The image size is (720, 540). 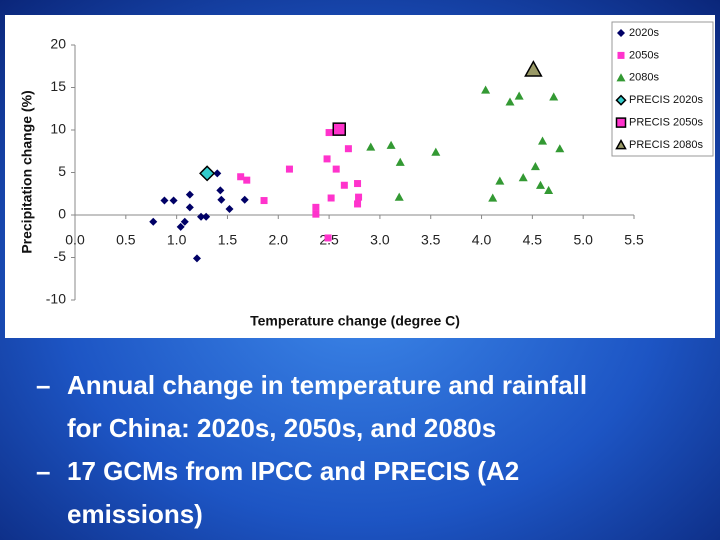 What do you see at coordinates (634, 240) in the screenshot?
I see `x-tick-label: 5.5` at bounding box center [634, 240].